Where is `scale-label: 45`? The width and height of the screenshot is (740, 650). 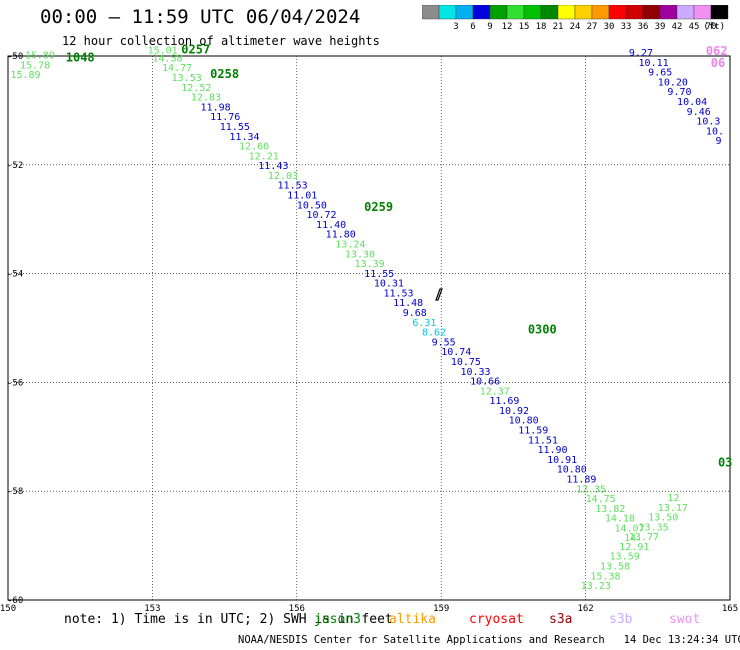
scale-label: 45 is located at coordinates (694, 27).